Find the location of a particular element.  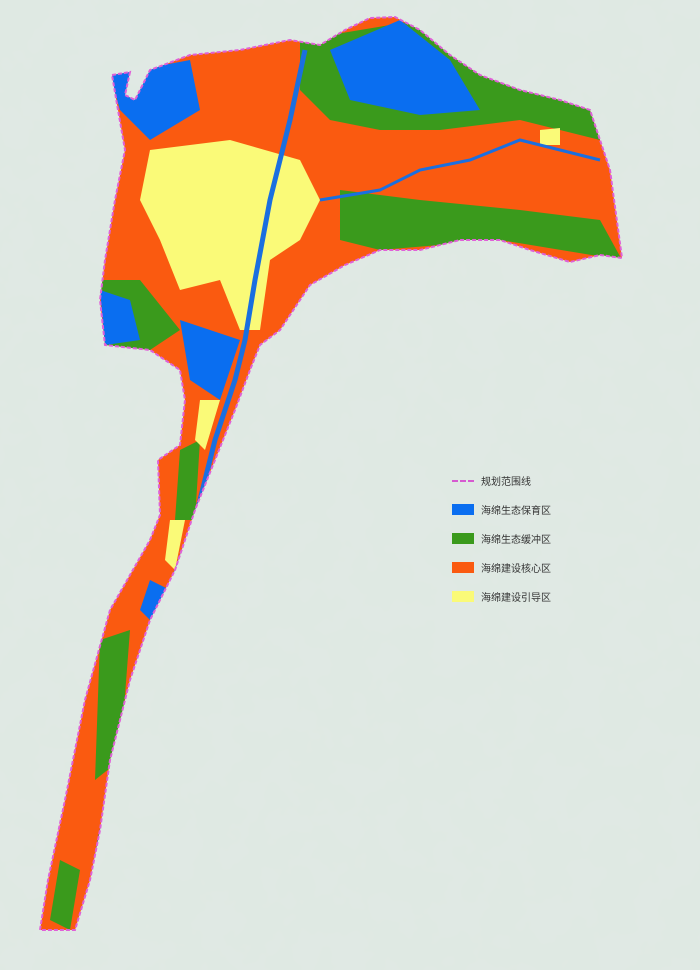

legend: 规划范围线 海绵生态保育区 海绵生态缓冲区 海绵建设核心区 海绵建设引导区 is located at coordinates (501, 538).